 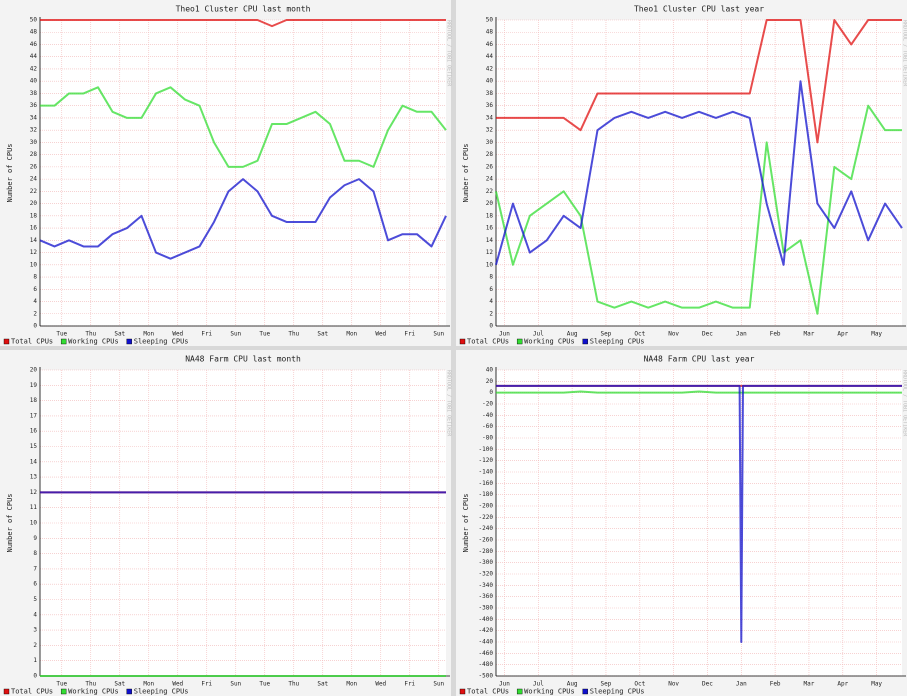 What do you see at coordinates (487, 426) in the screenshot?
I see `y-tick-label: -60` at bounding box center [487, 426].